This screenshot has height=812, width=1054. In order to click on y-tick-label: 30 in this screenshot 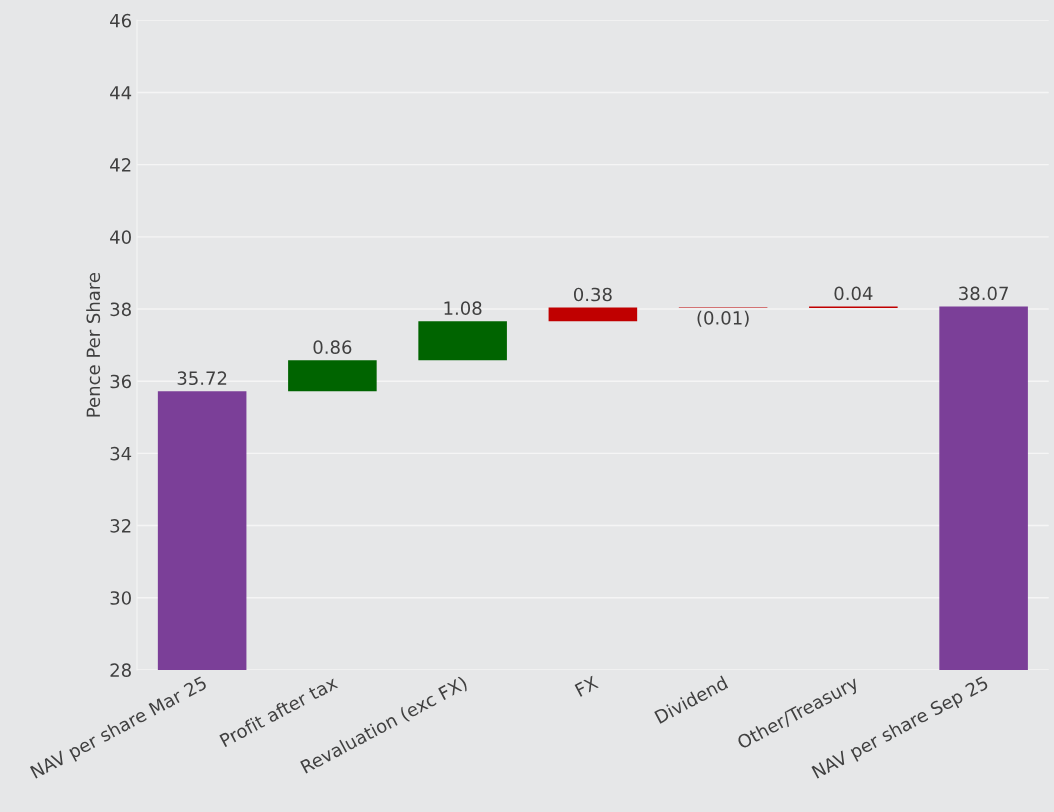, I will do `click(120, 598)`.